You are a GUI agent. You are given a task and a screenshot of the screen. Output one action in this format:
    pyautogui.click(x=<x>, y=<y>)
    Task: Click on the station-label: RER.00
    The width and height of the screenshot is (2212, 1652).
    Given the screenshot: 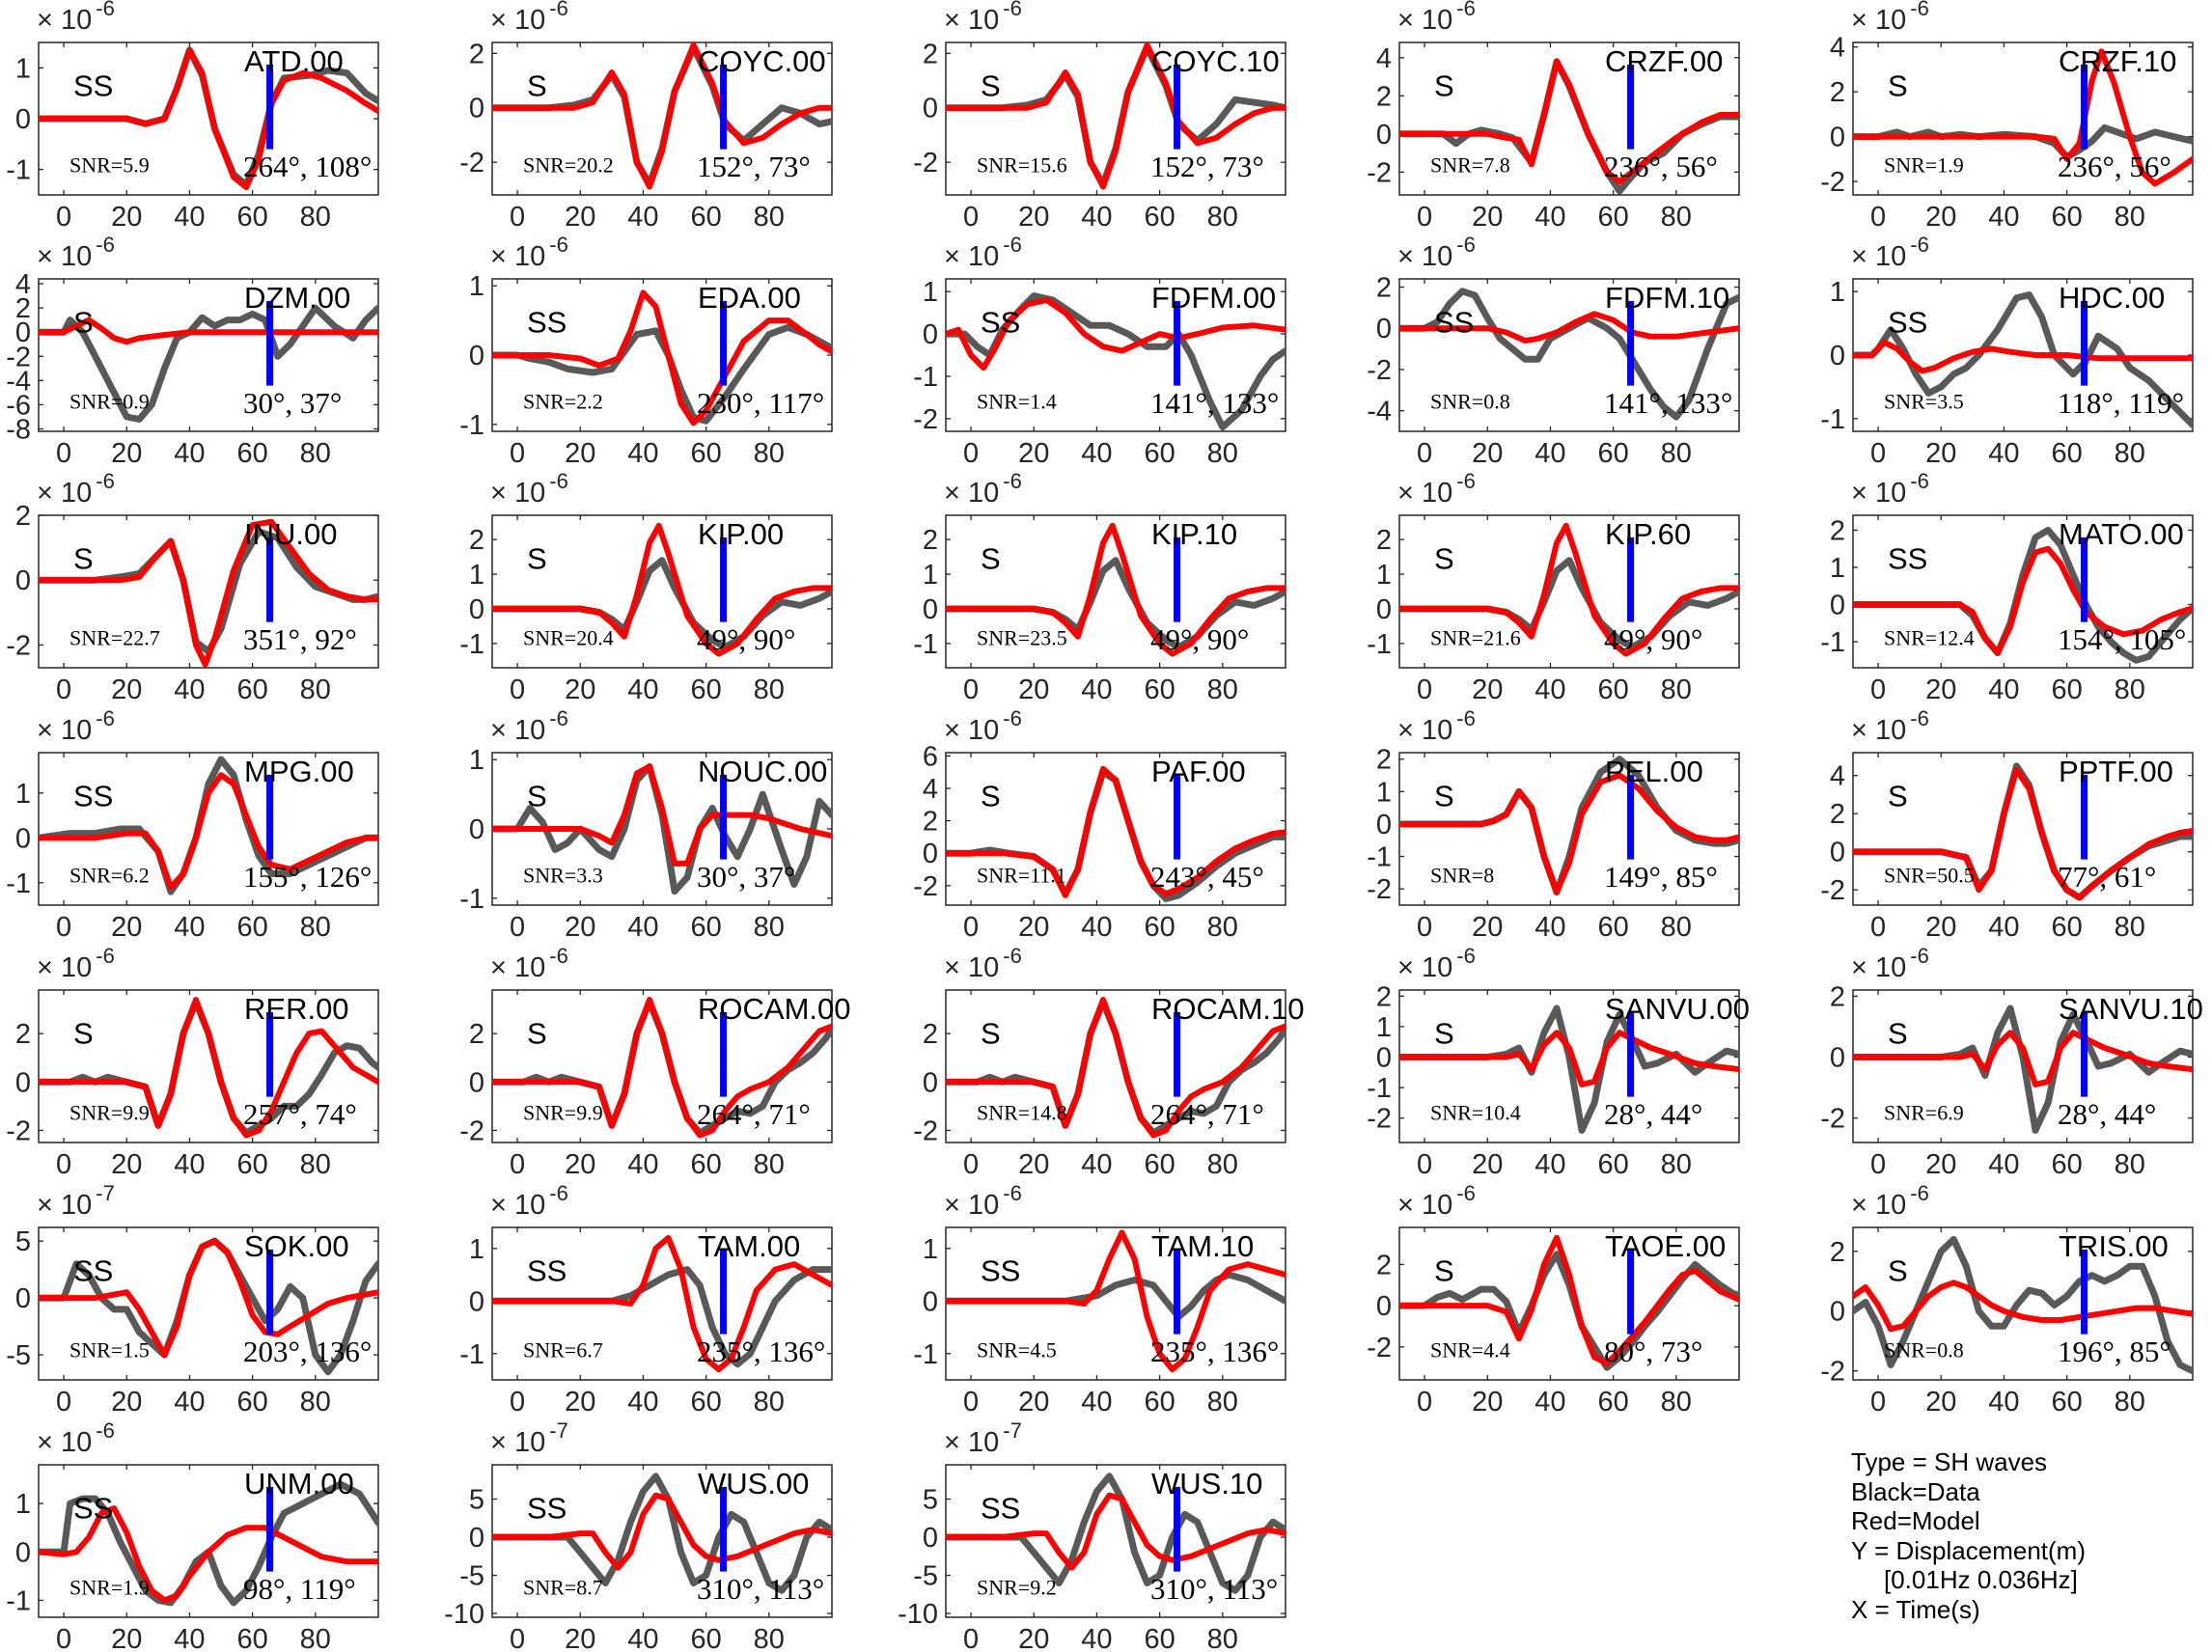 What is the action you would take?
    pyautogui.click(x=296, y=1009)
    